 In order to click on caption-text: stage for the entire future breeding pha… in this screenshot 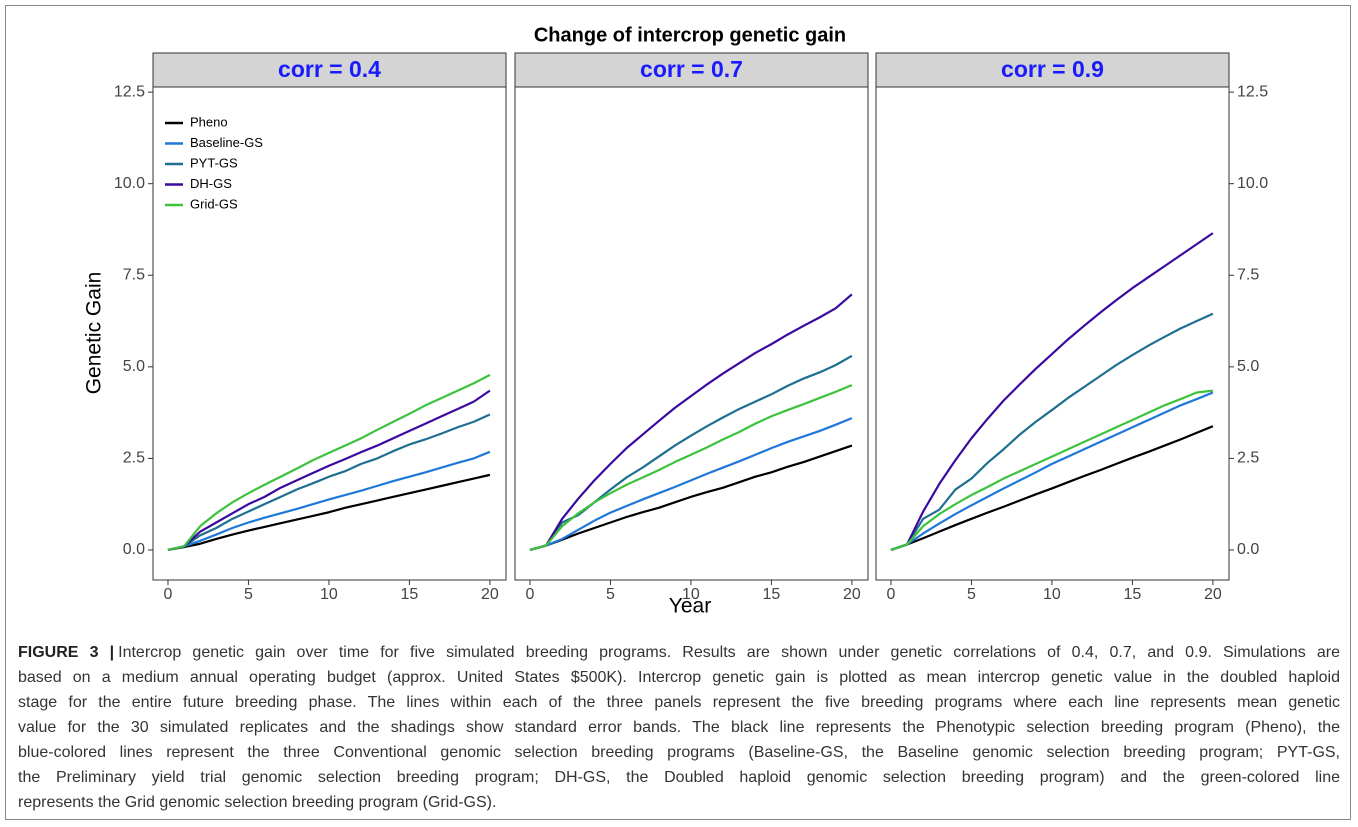, I will do `click(679, 702)`.